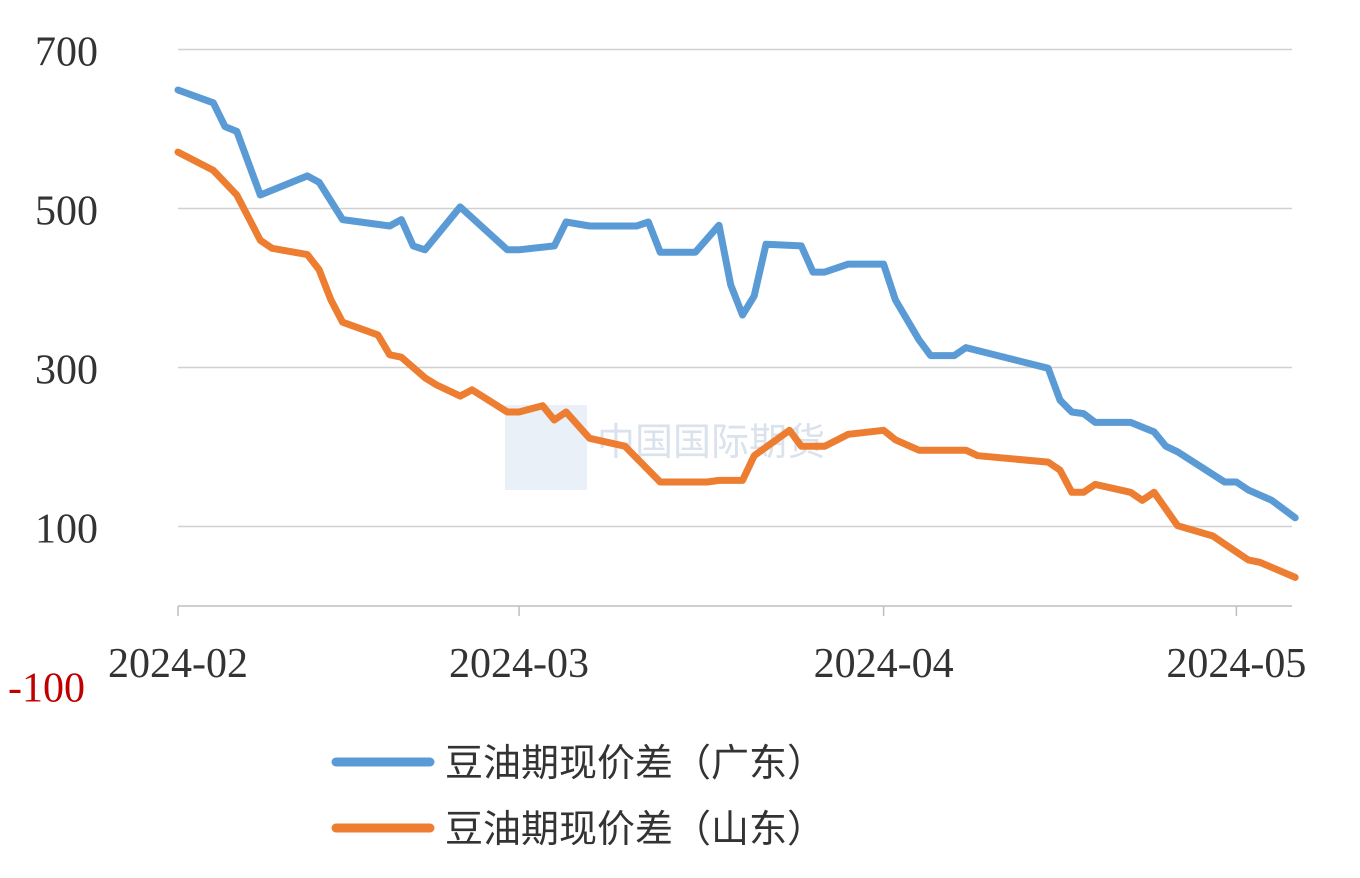  I want to click on legend-label-0: 豆油期现价差（广东）, so click(635, 763).